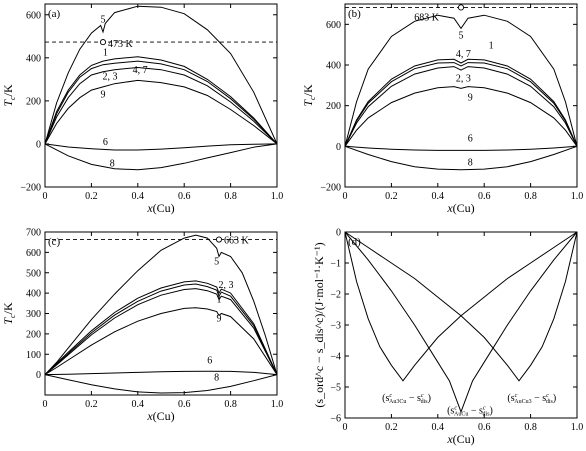 The height and width of the screenshot is (451, 586). What do you see at coordinates (308, 103) in the screenshot?
I see `y-axis-label-var: T` at bounding box center [308, 103].